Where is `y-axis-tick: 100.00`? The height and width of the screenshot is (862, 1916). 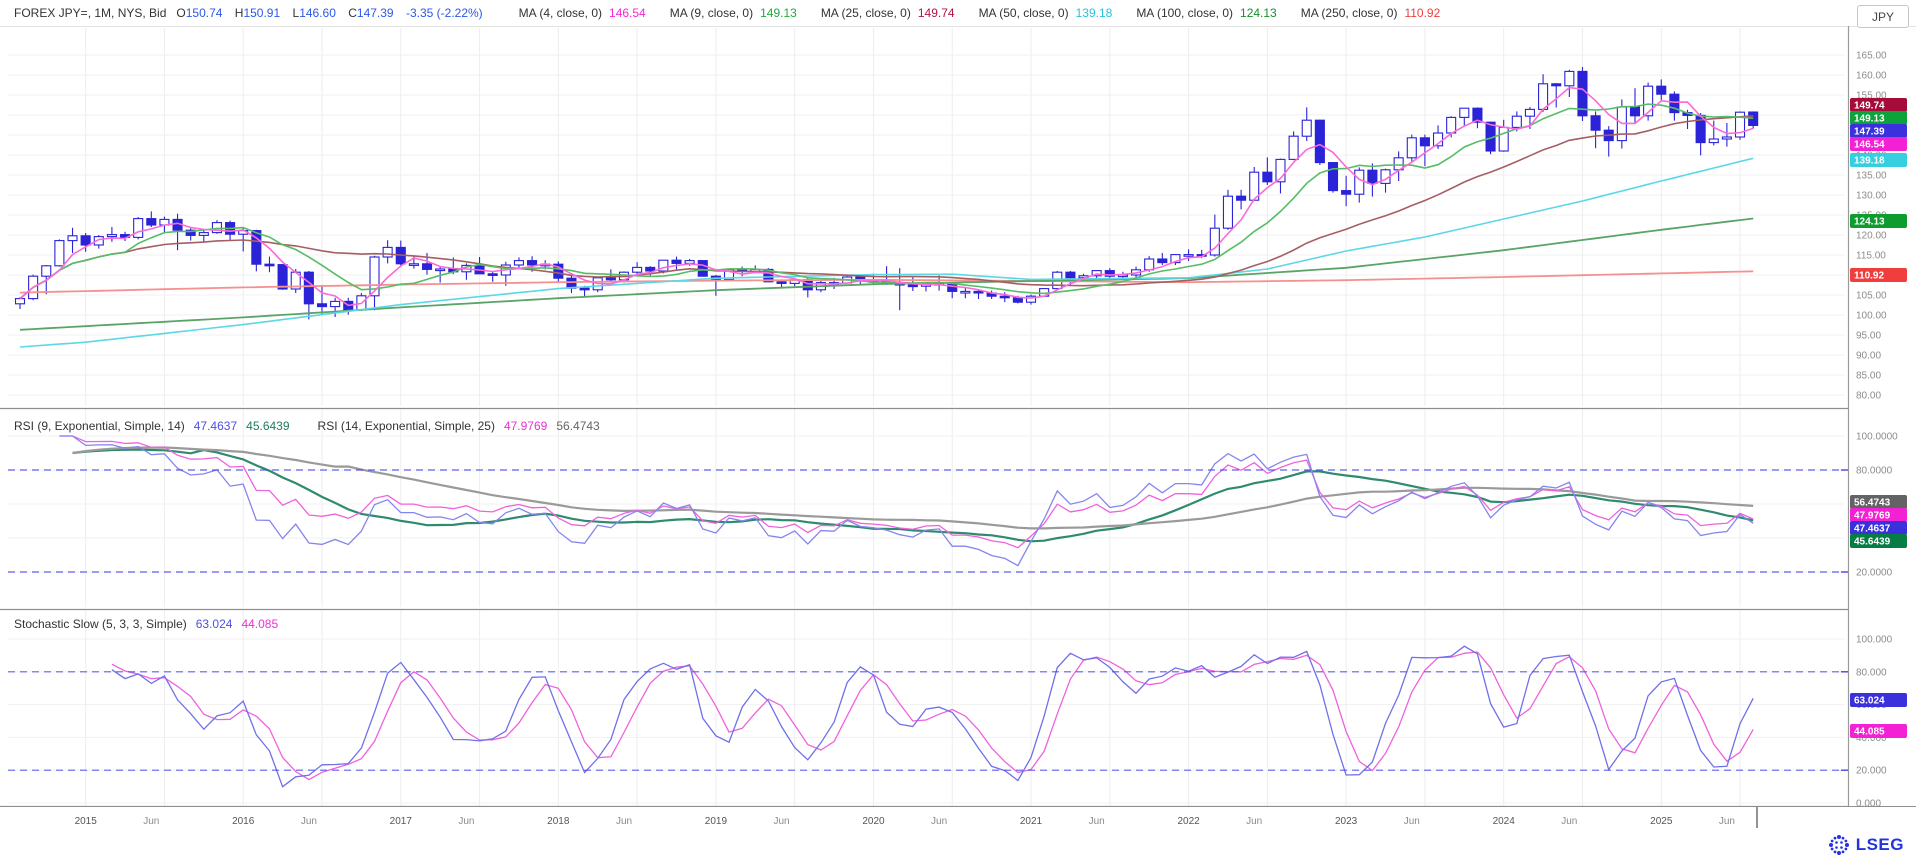
y-axis-tick: 100.00 is located at coordinates (1871, 316).